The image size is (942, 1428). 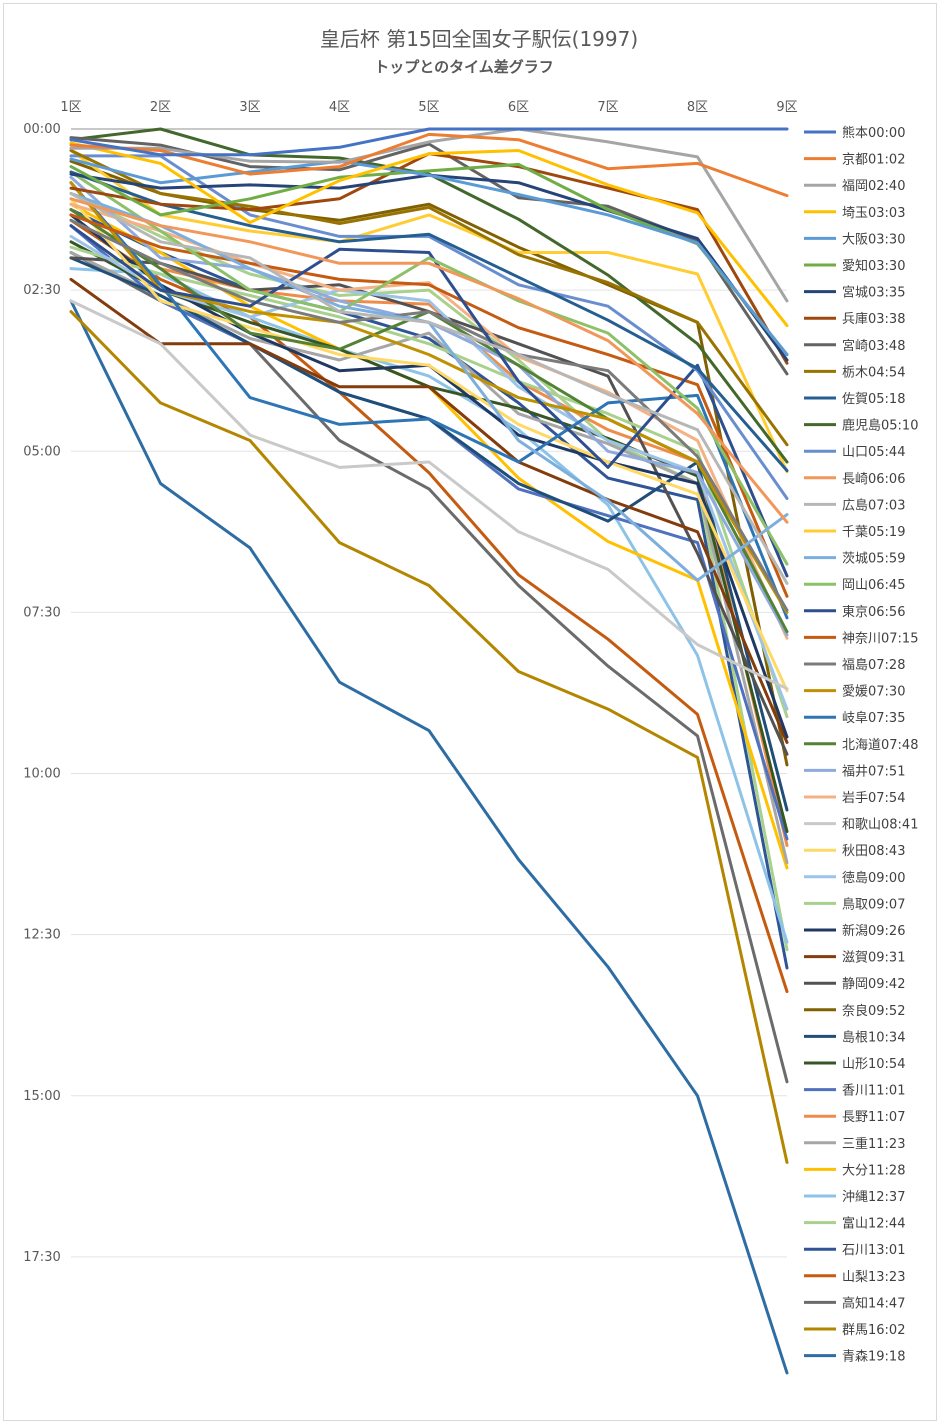 I want to click on legend-label: 山梨13:23, so click(x=873, y=1277).